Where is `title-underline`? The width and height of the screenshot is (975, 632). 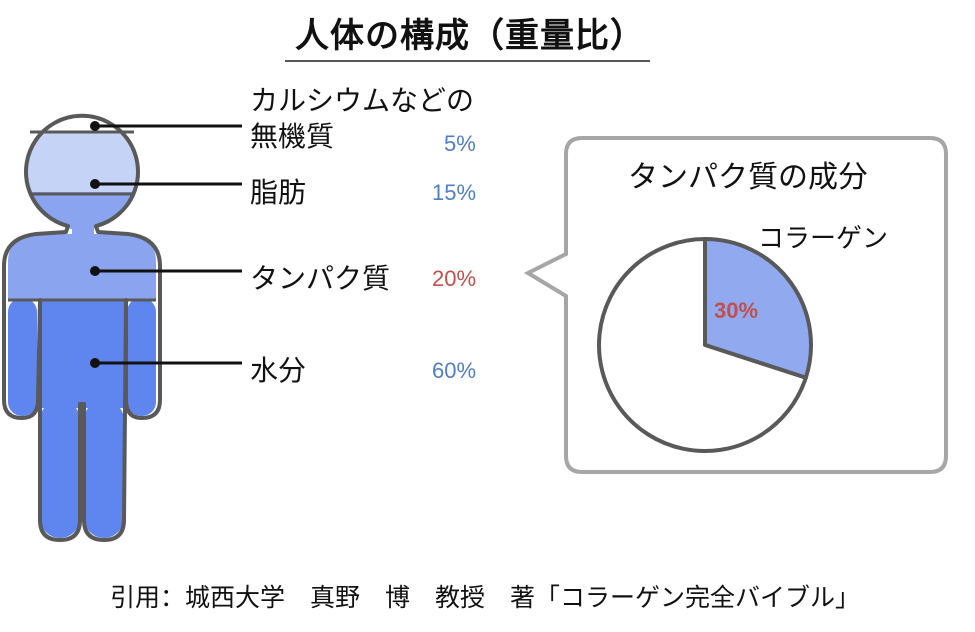
title-underline is located at coordinates (467, 61).